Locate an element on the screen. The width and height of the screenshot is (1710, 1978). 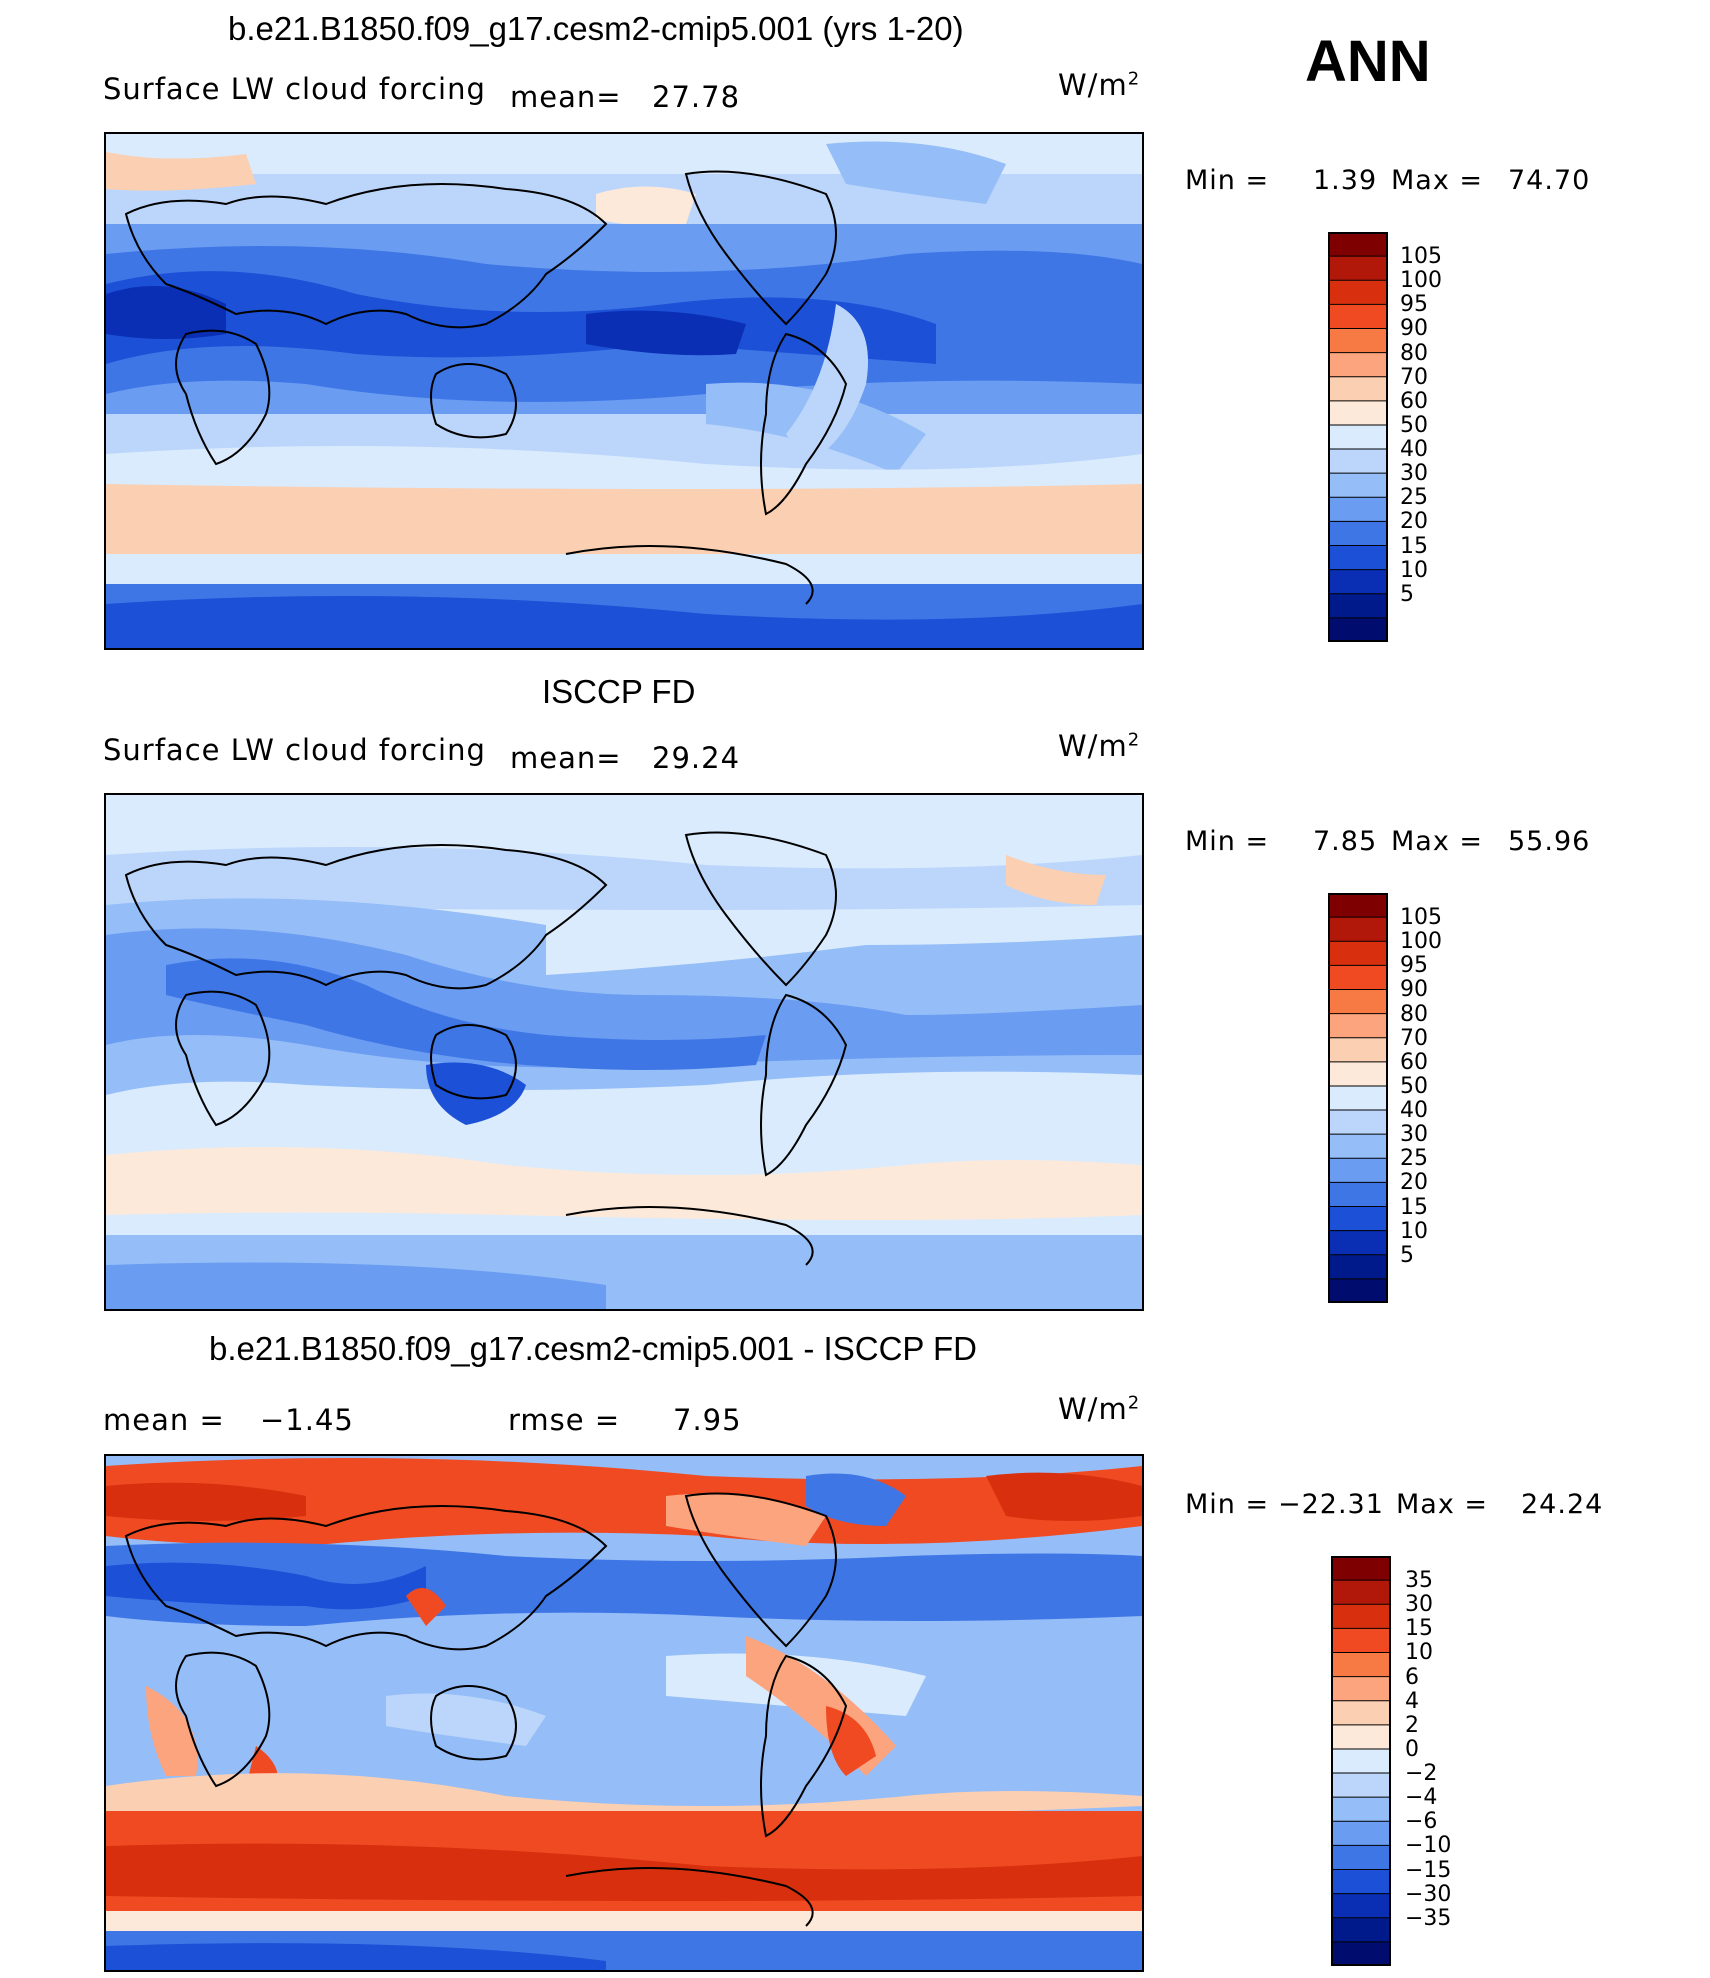
panel3-colorbar-labels: 35 30 15 10 6 4 2 0 −2 −4 −6 −10 −15 −30 −35 is located at coordinates (1450, 1761).